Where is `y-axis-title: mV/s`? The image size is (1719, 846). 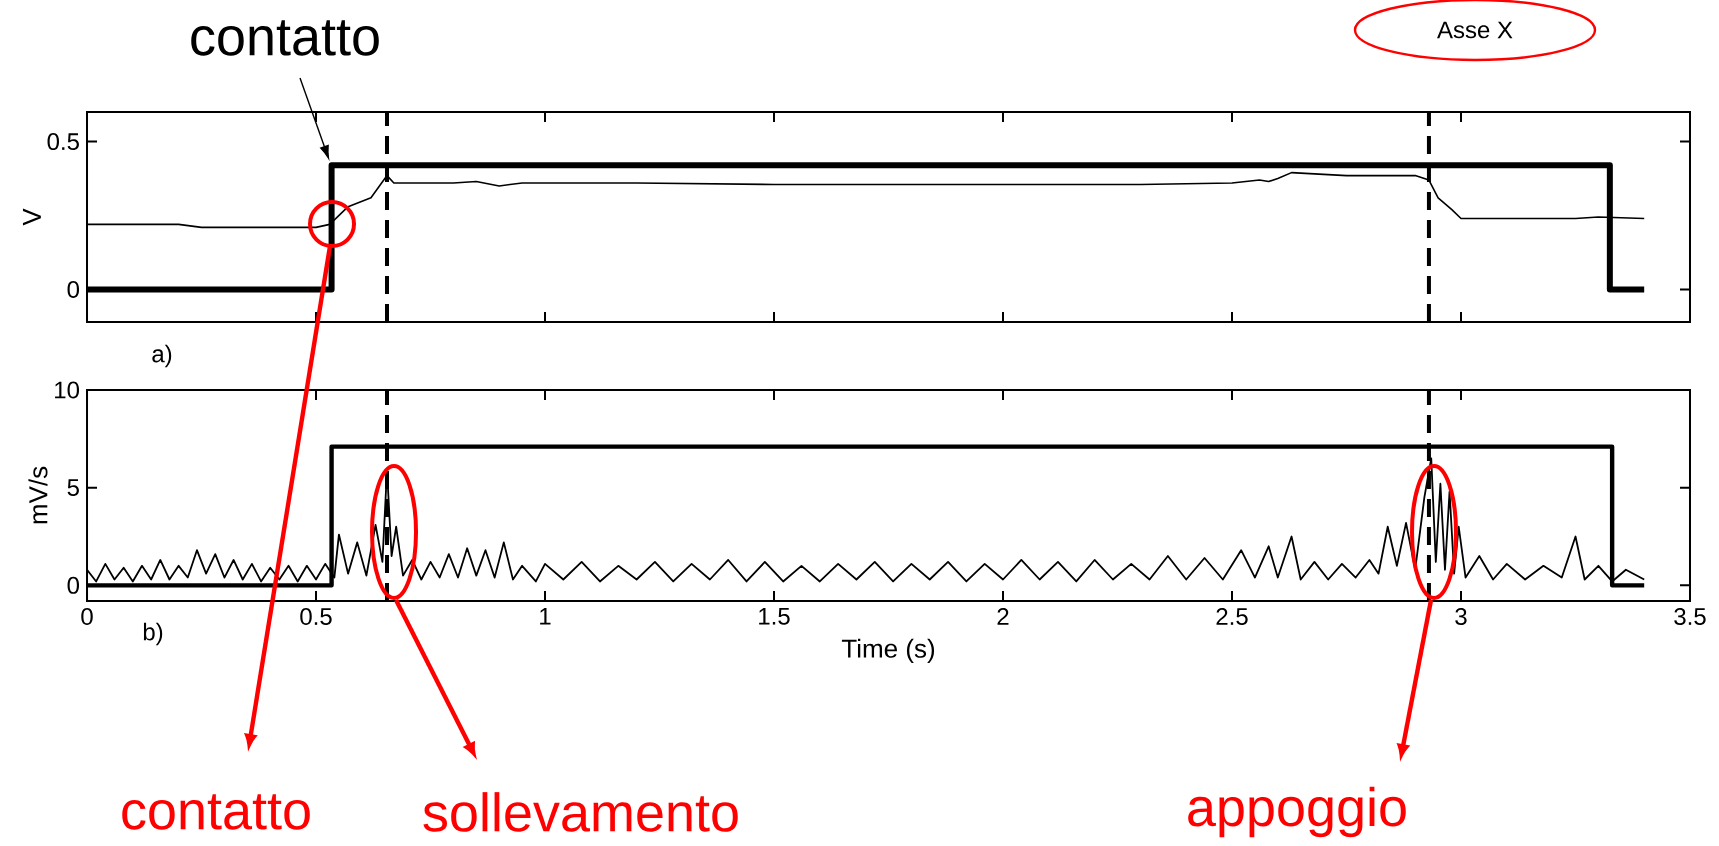 y-axis-title: mV/s is located at coordinates (38, 495).